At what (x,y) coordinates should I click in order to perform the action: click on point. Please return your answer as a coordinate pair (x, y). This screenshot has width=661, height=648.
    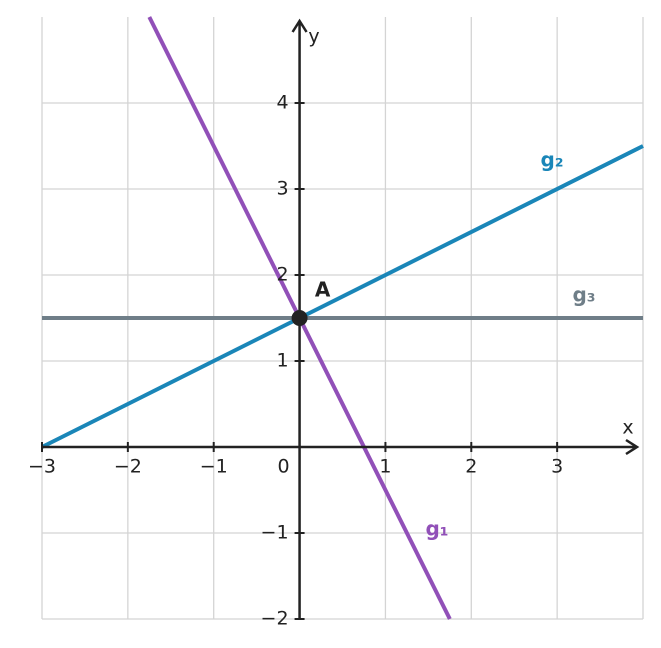
    Looking at the image, I should click on (299, 318).